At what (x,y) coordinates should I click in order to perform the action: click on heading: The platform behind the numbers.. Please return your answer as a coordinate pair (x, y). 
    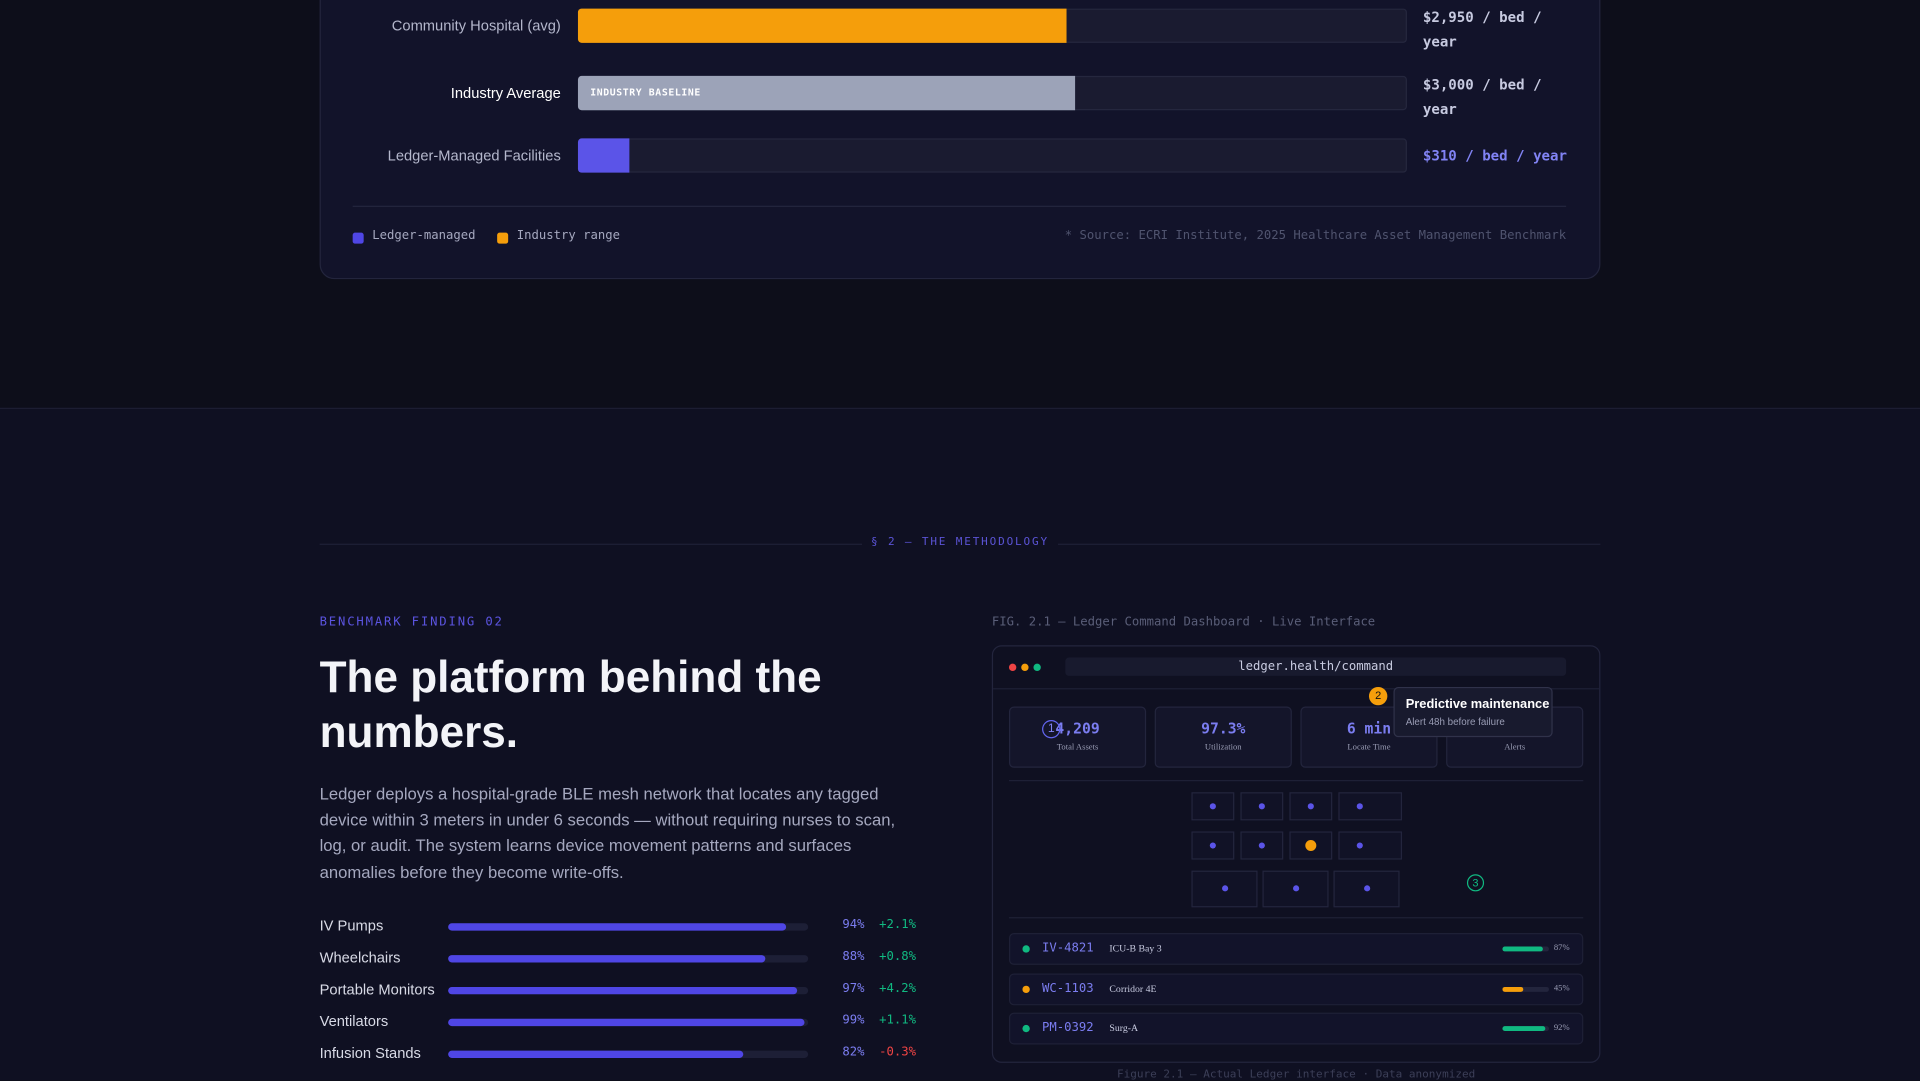
    Looking at the image, I should click on (570, 704).